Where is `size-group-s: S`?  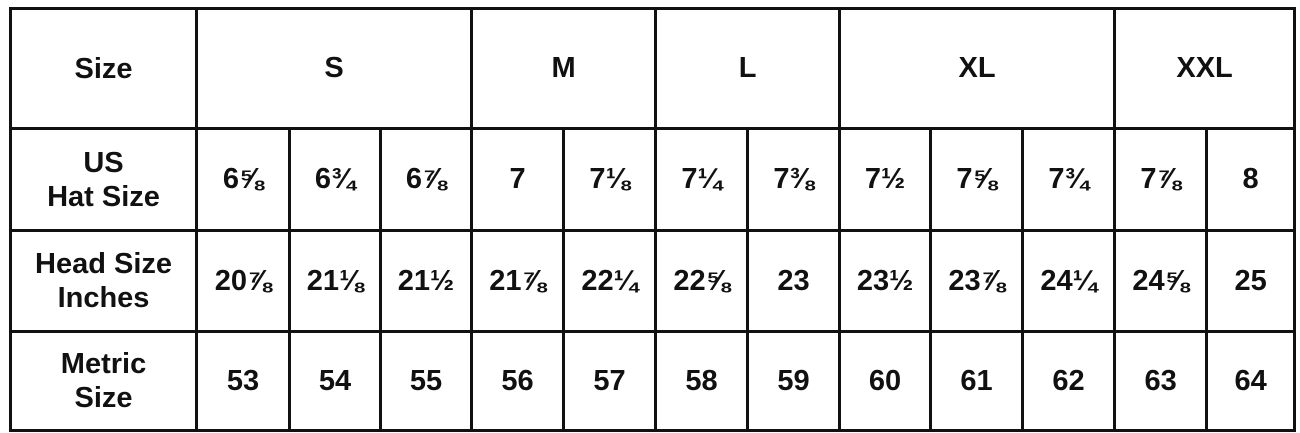
size-group-s: S is located at coordinates (334, 68).